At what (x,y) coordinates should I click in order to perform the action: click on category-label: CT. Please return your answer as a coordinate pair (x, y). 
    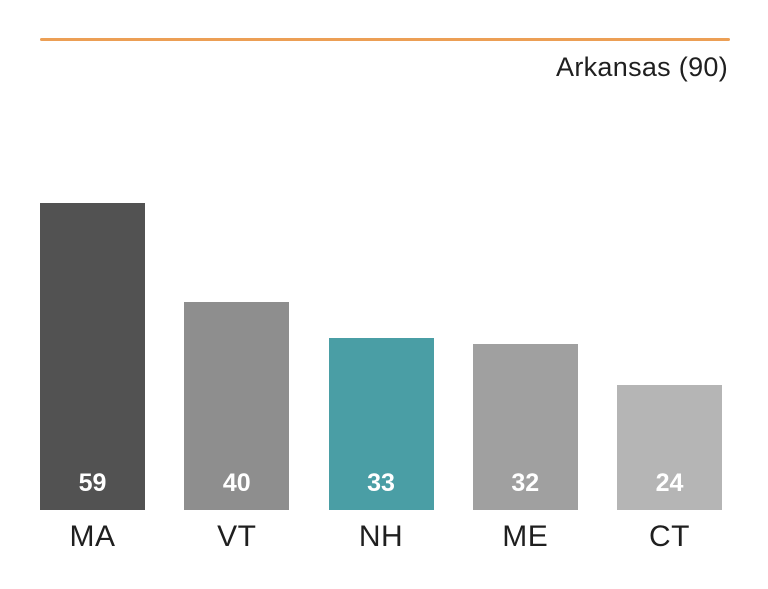
    Looking at the image, I should click on (669, 536).